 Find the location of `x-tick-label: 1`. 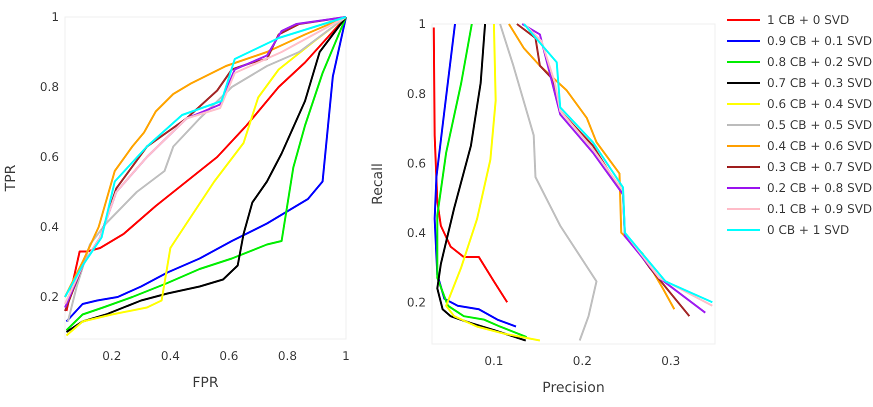

x-tick-label: 1 is located at coordinates (346, 356).